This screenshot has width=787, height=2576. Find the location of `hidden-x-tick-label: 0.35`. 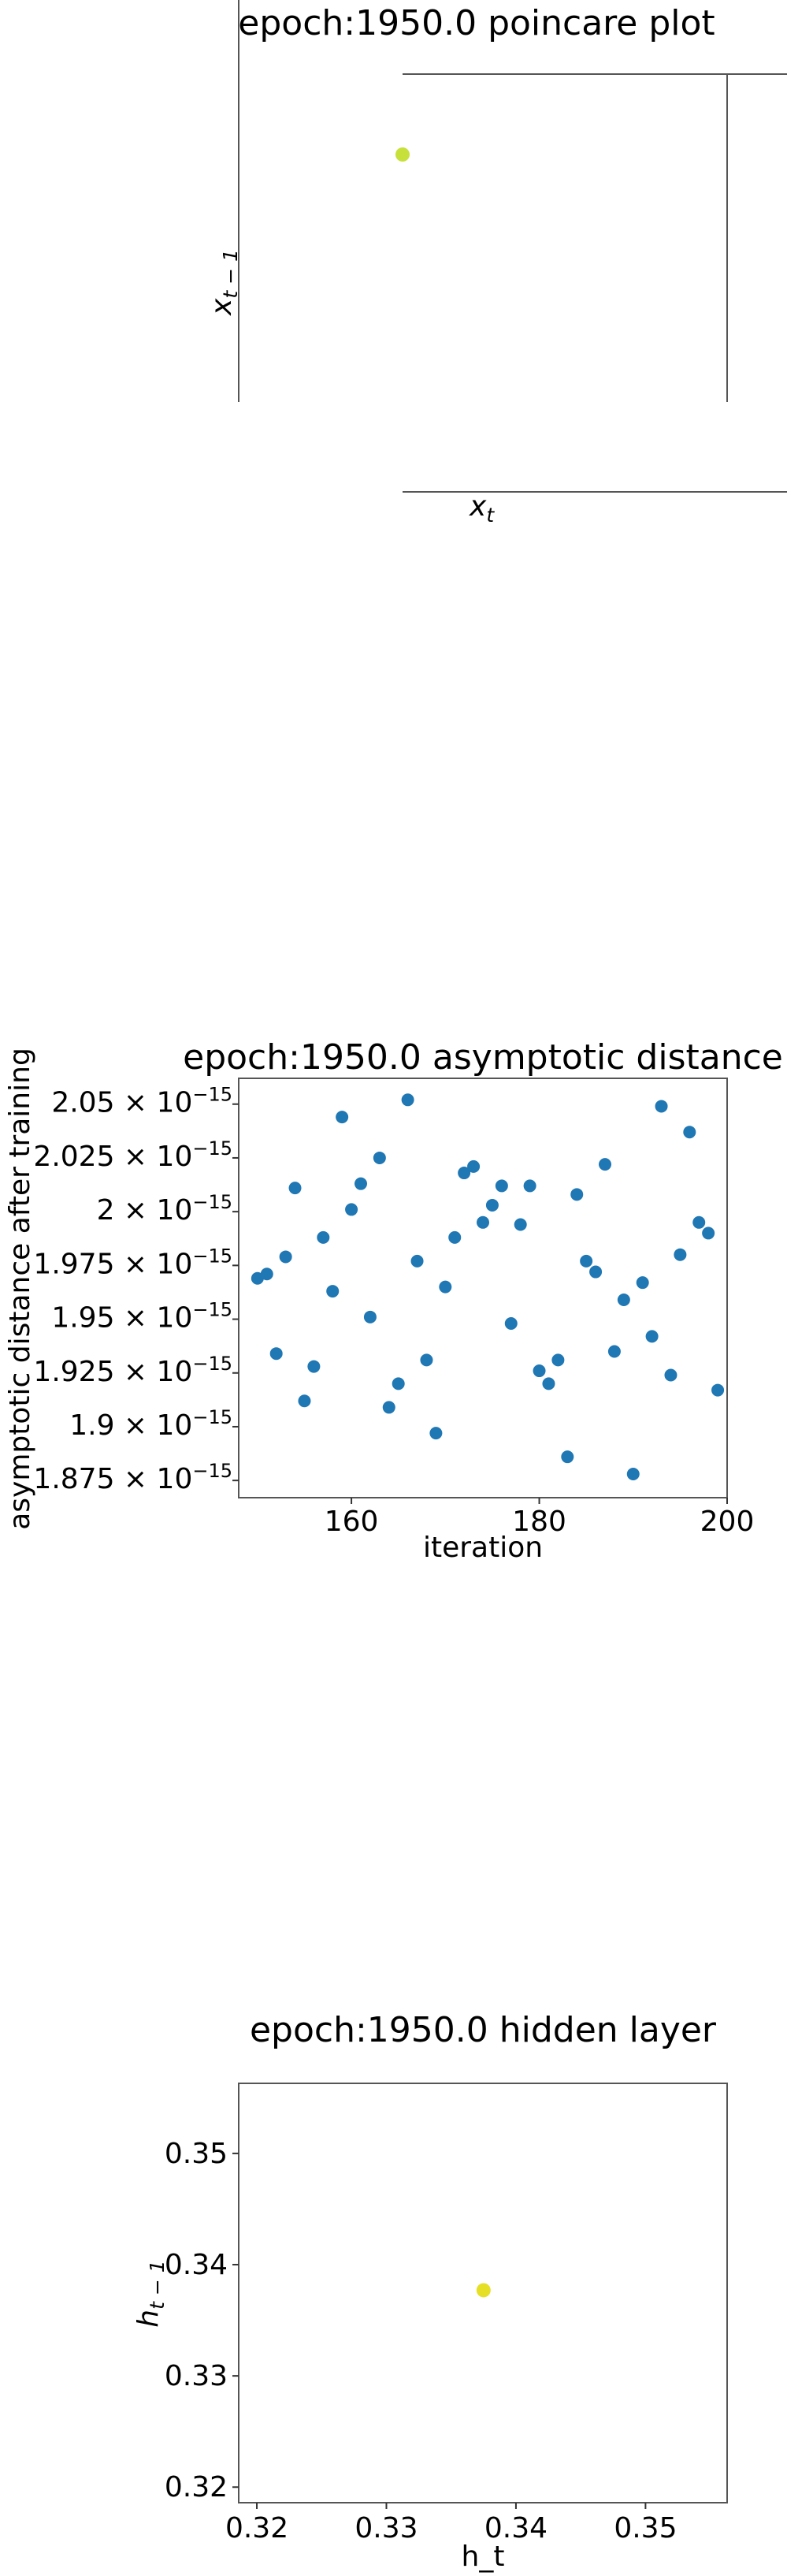

hidden-x-tick-label: 0.35 is located at coordinates (645, 2528).